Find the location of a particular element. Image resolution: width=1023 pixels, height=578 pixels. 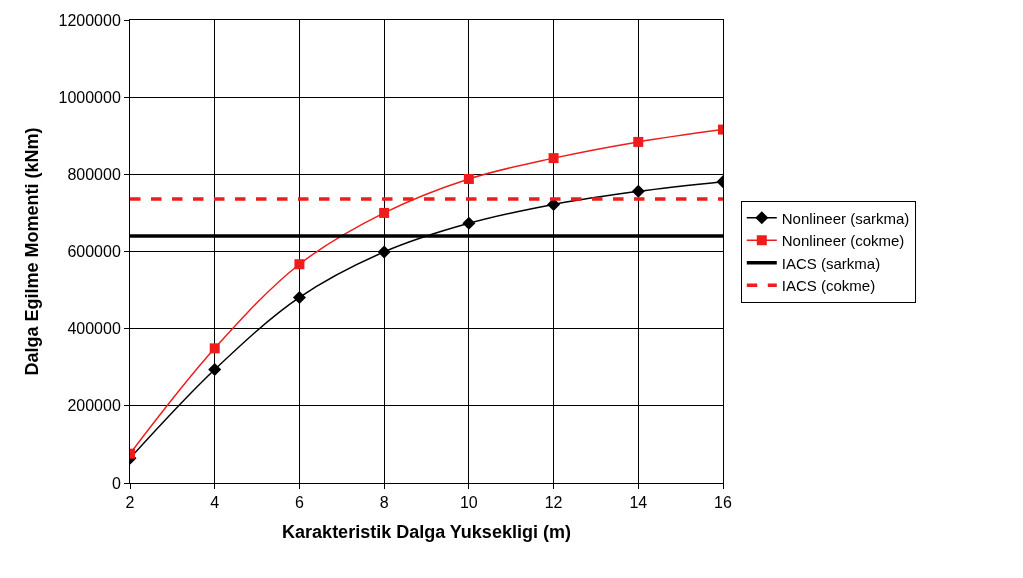

y-tick-label: 1200000 is located at coordinates (89, 20).